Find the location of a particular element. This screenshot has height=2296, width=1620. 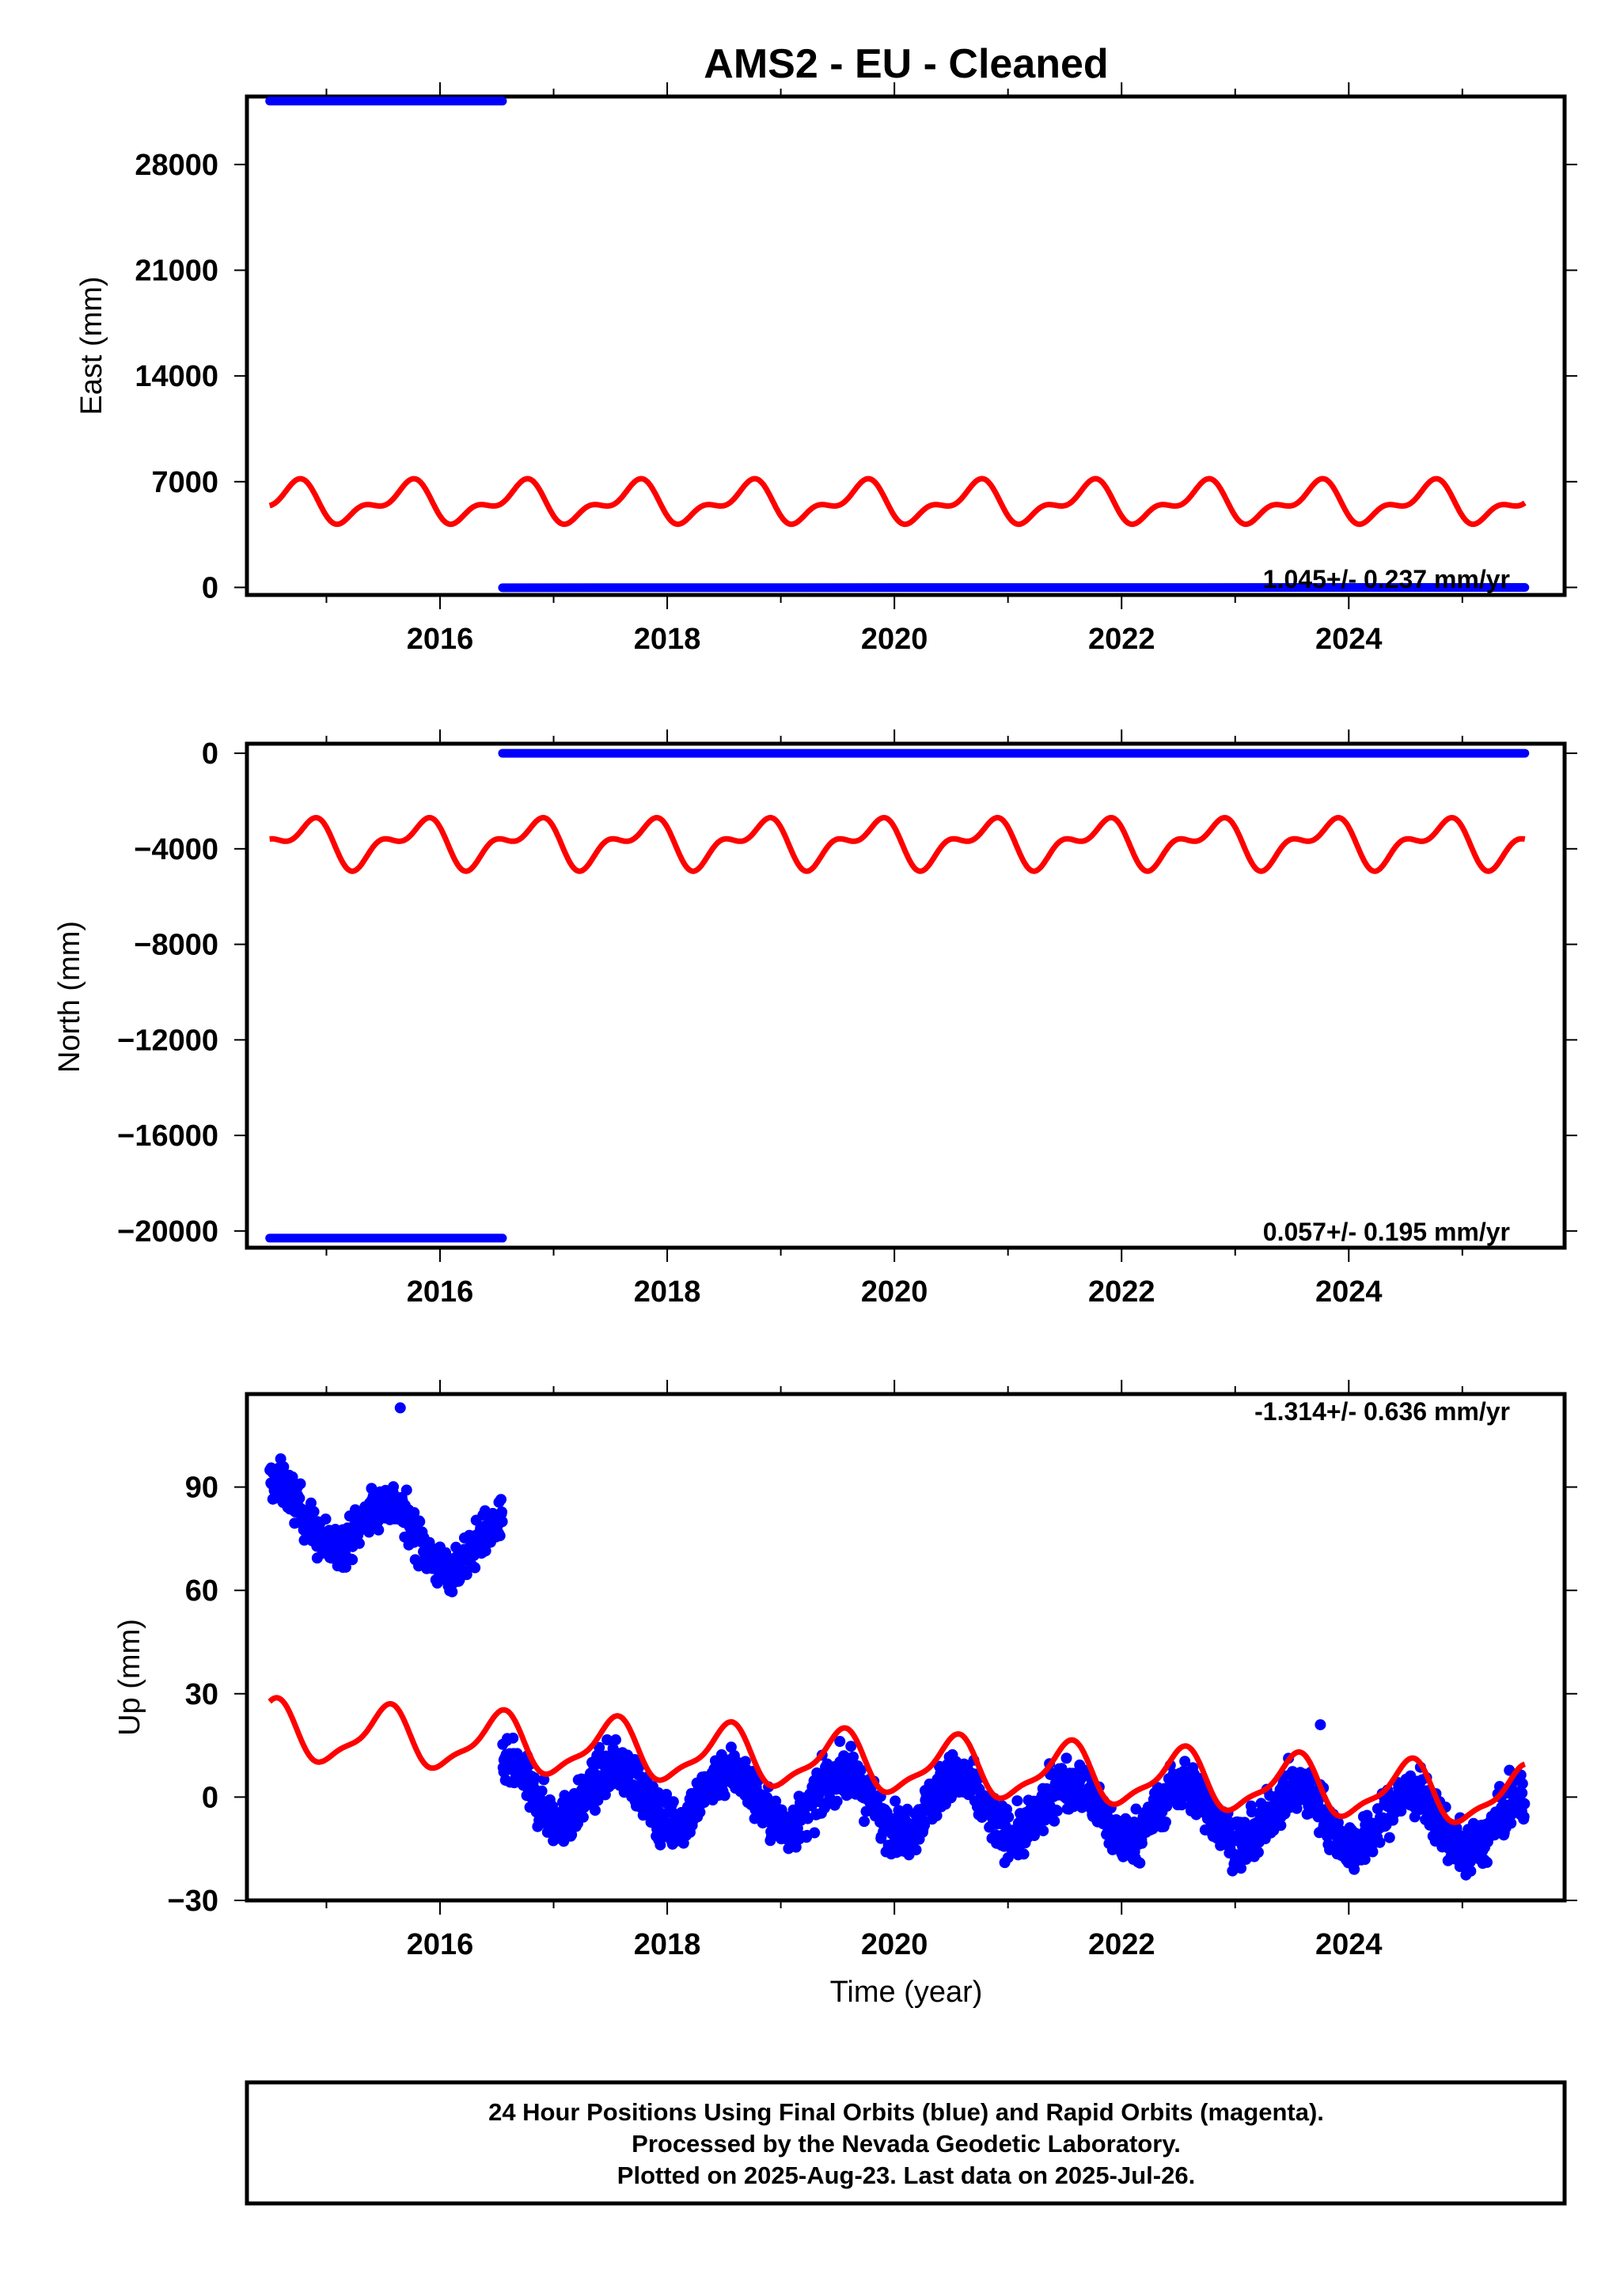

north-x-tick-label: 2018 is located at coordinates (667, 1292).